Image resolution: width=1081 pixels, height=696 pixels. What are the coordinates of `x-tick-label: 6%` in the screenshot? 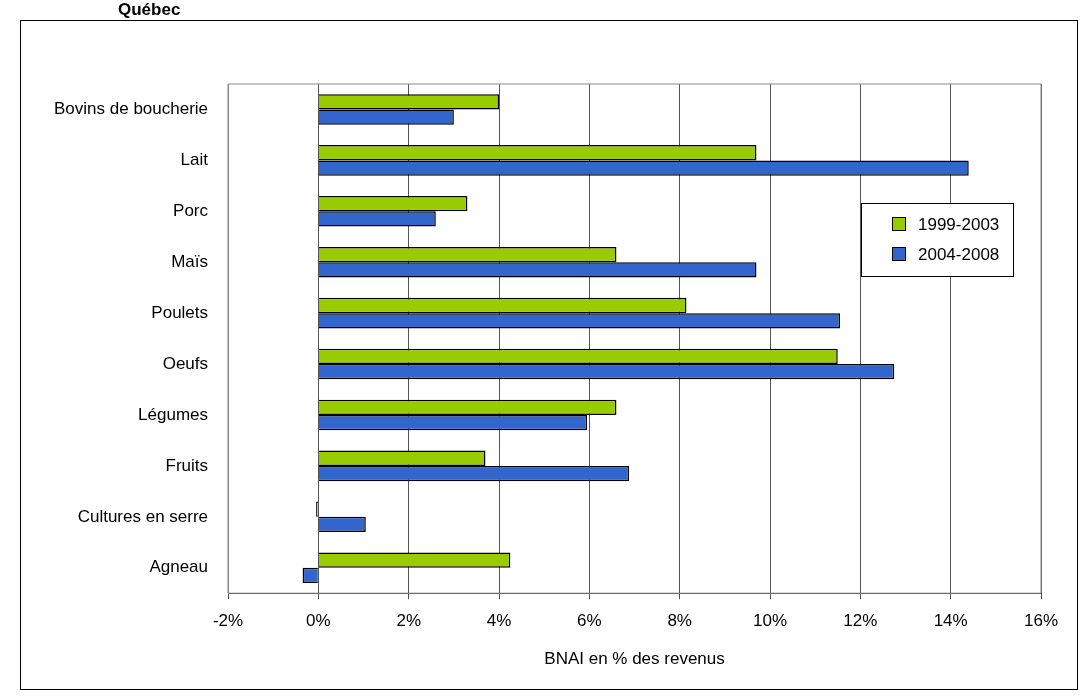 It's located at (589, 621).